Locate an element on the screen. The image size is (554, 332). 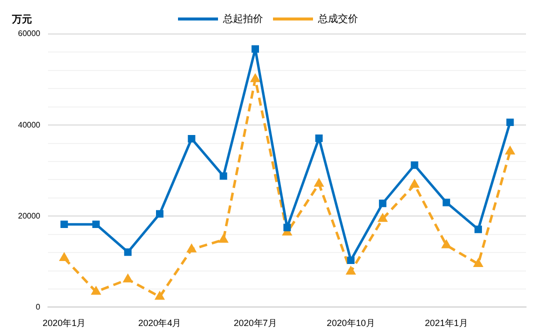
x-tick-label: 2020年1月 is located at coordinates (64, 323).